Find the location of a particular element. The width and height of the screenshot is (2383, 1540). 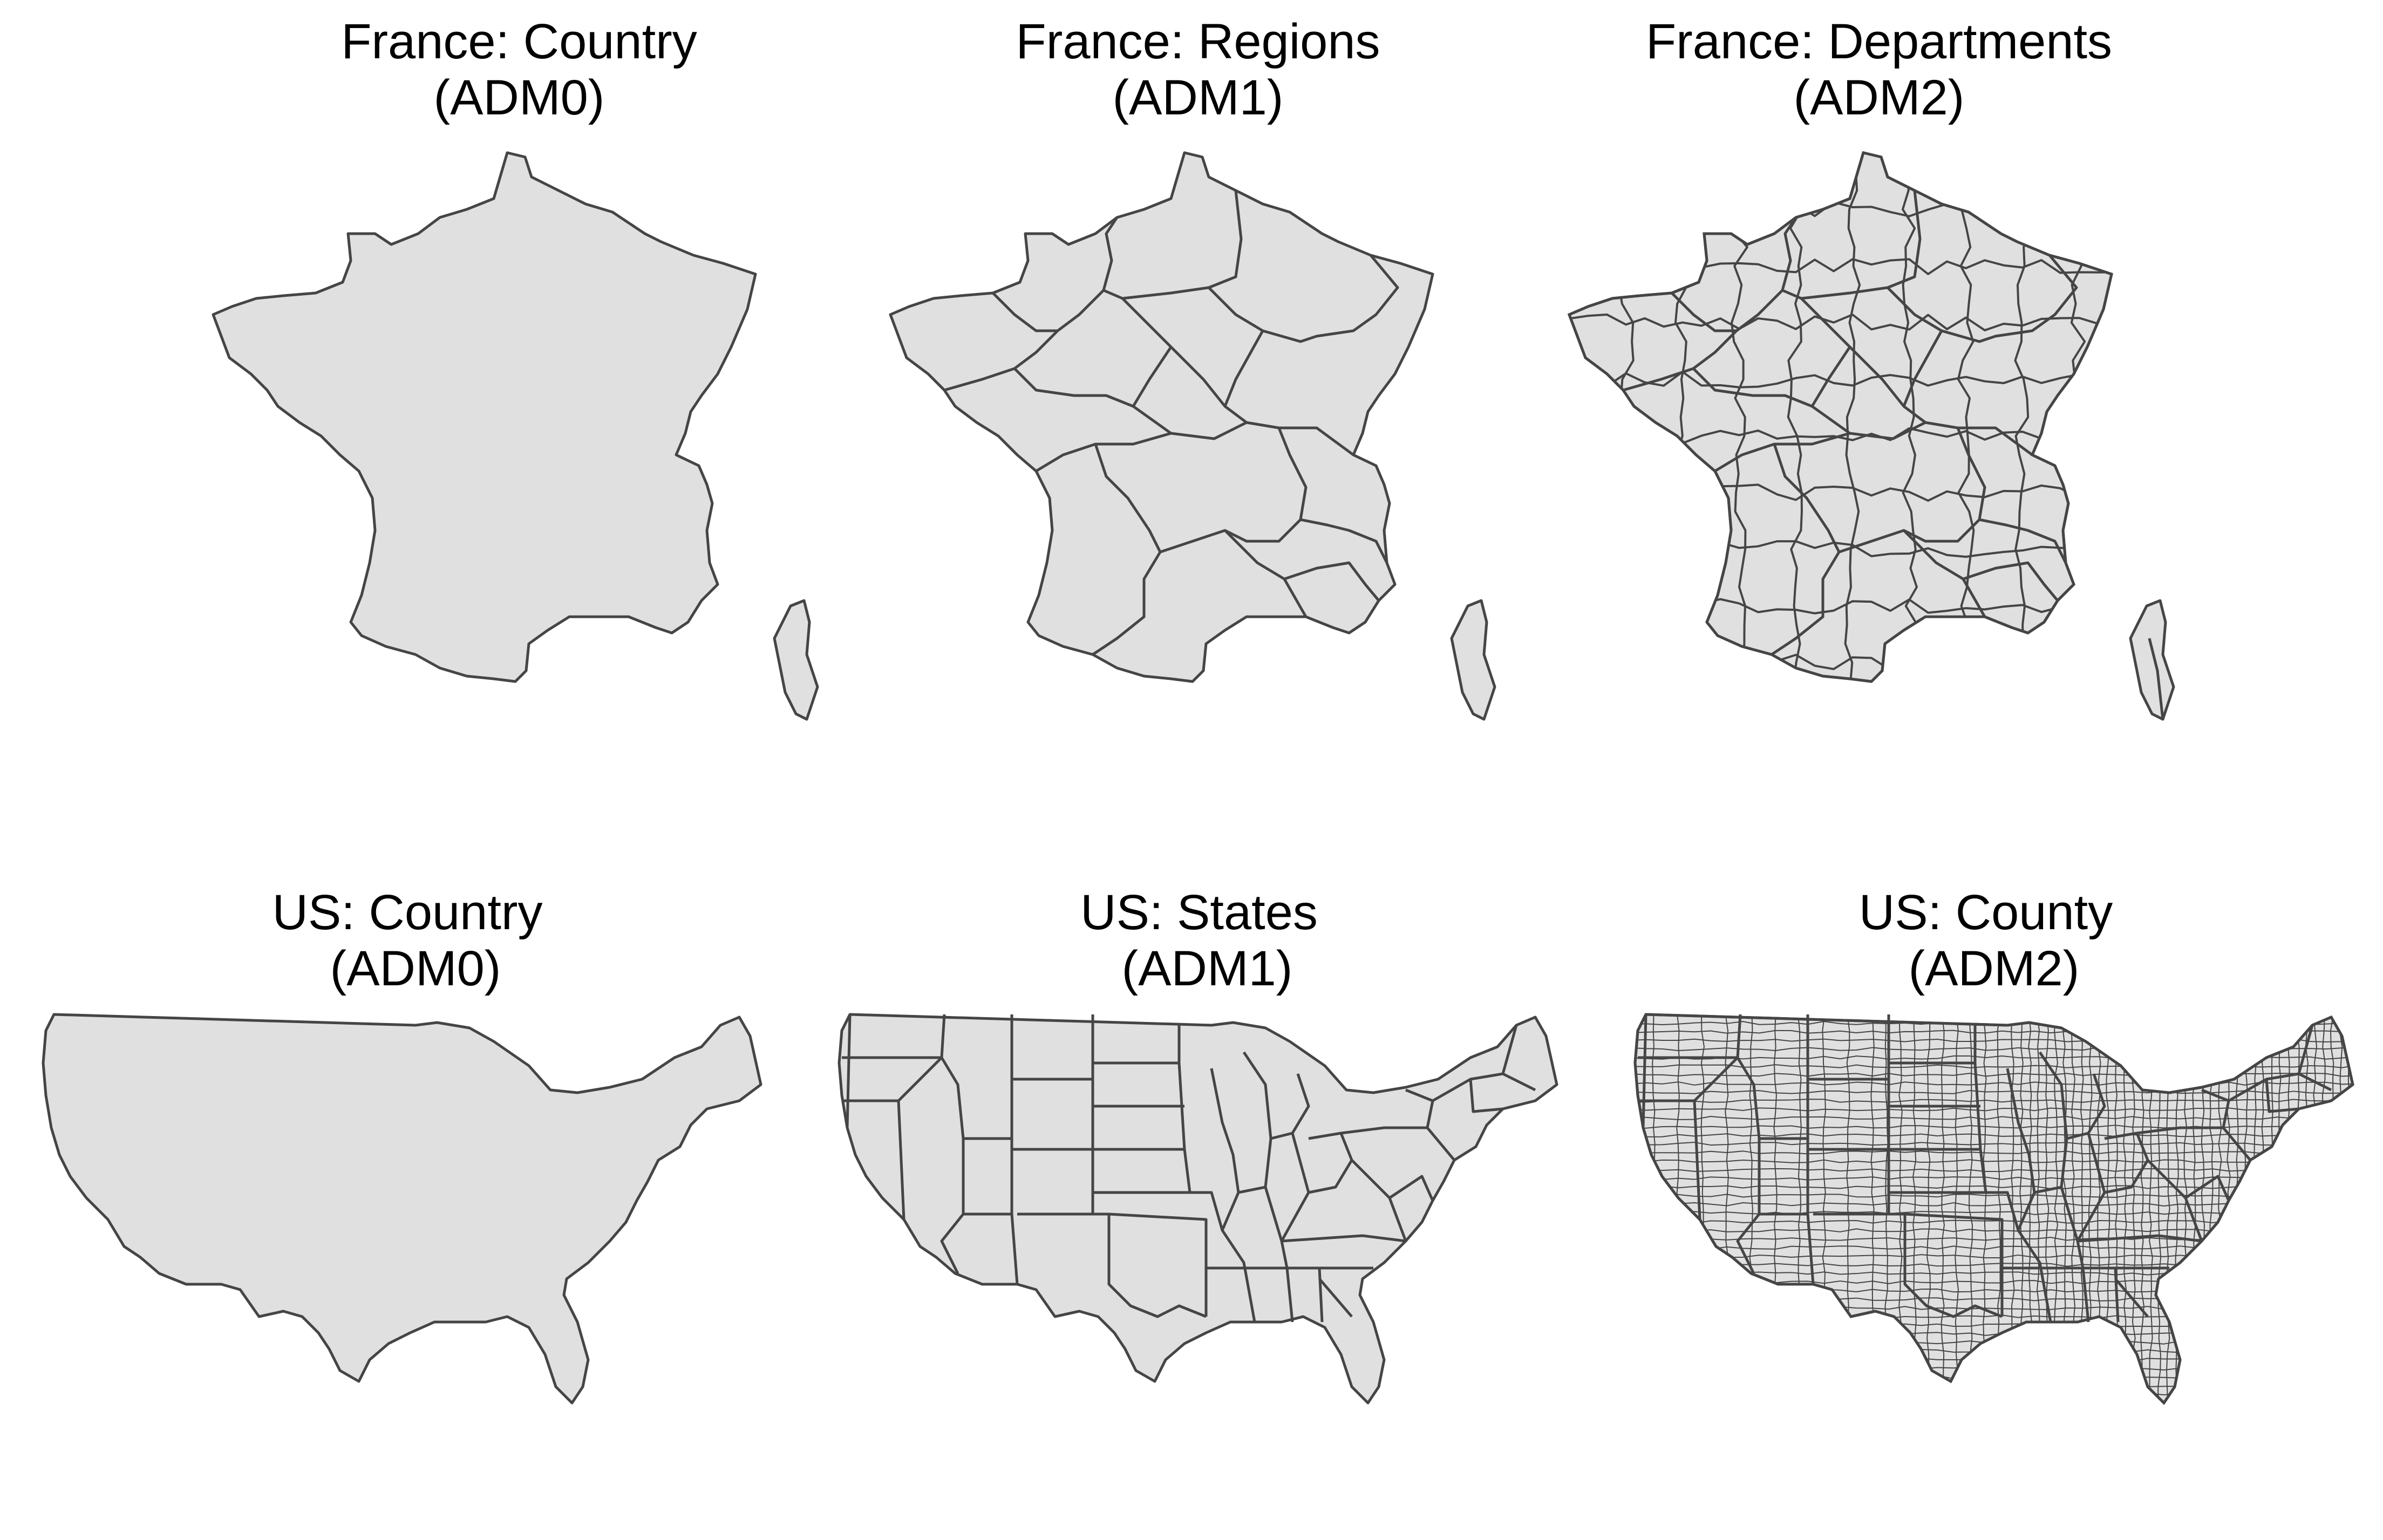

panel-title-line1: US: Country is located at coordinates (407, 912).